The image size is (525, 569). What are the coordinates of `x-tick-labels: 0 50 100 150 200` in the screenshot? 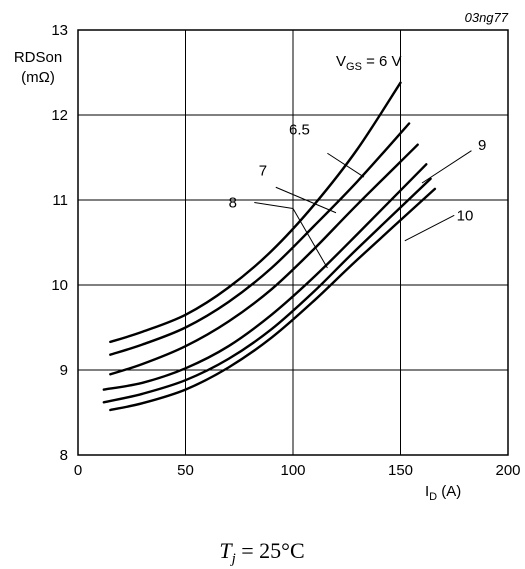 It's located at (297, 470).